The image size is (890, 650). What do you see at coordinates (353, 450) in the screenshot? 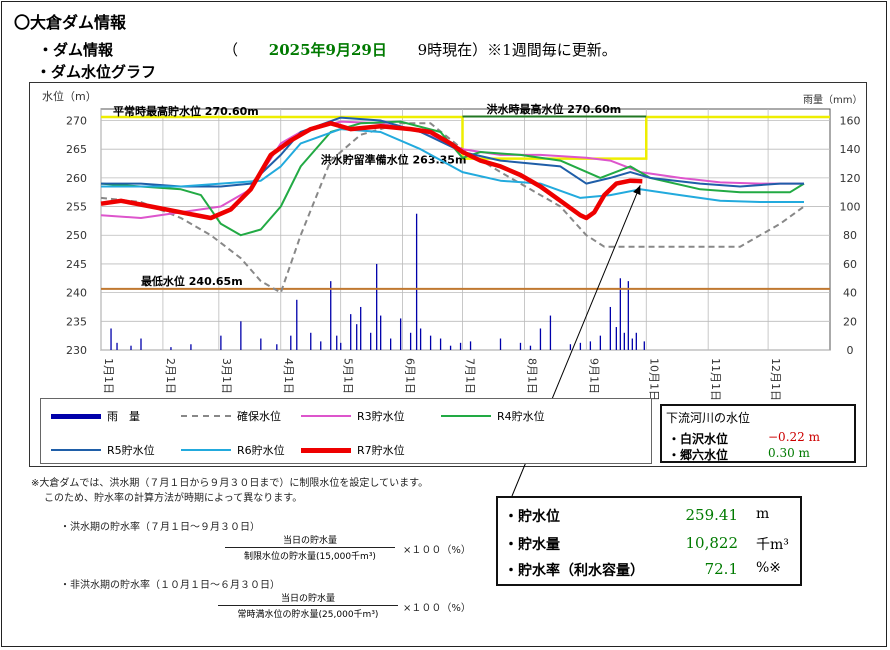
I see `legend-r7: R7貯水位` at bounding box center [353, 450].